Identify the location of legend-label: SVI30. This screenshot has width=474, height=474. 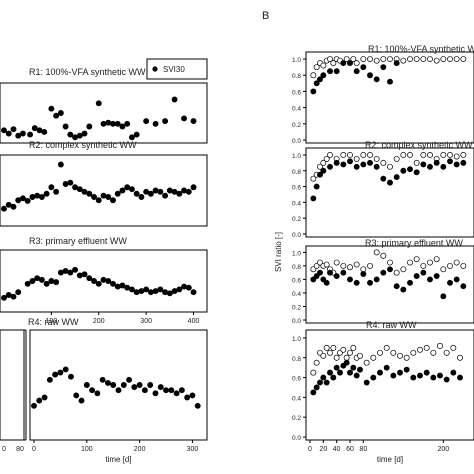
(174, 69).